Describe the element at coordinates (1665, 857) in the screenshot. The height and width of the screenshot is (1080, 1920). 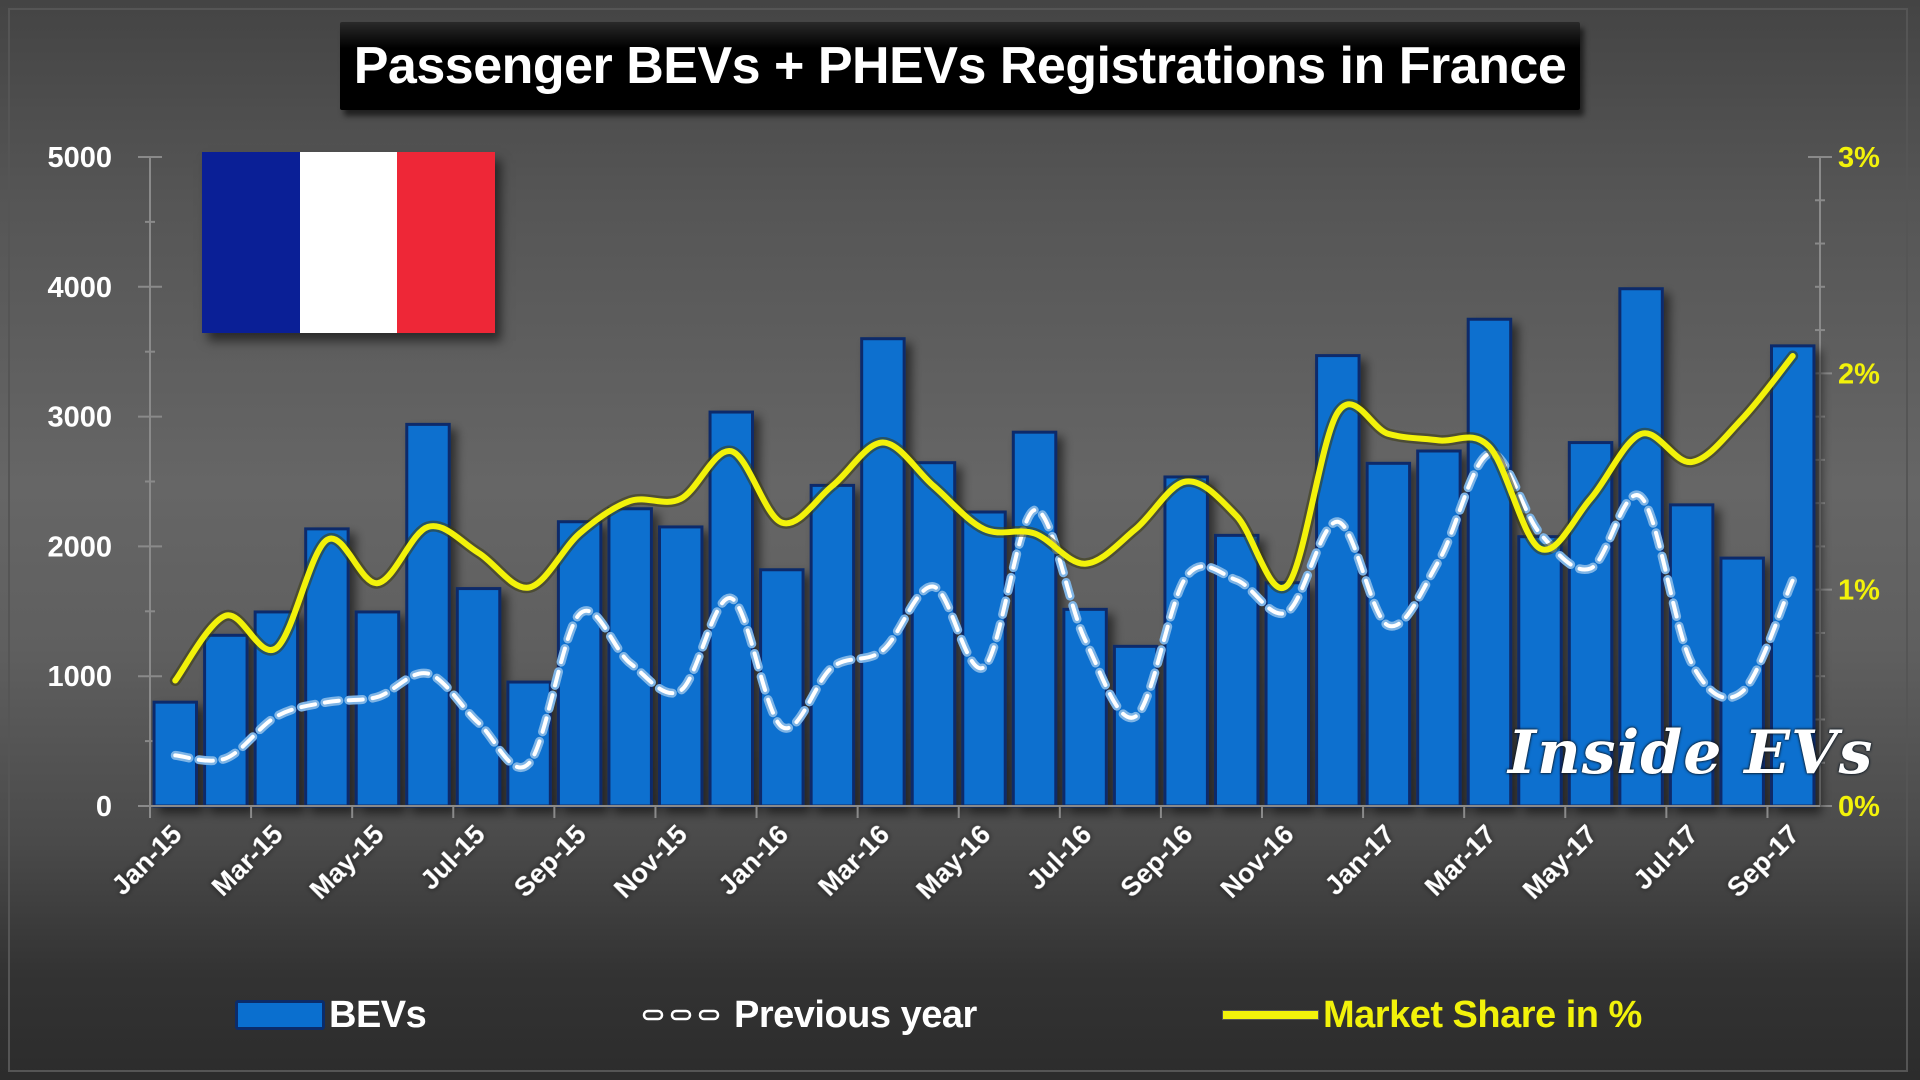
I see `x-axis-tick-label: Jul-17` at that location.